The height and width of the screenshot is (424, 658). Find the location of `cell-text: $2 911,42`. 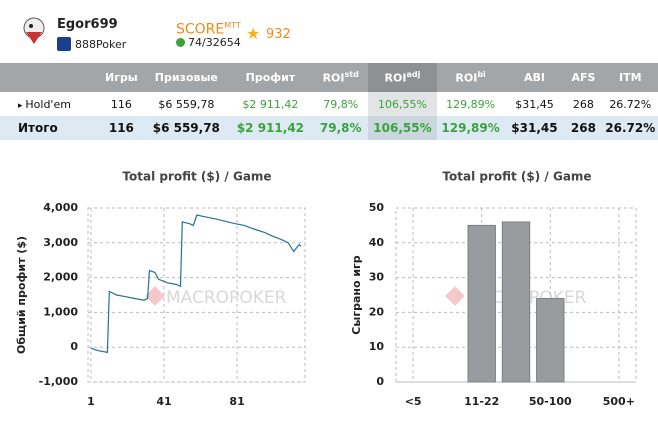

cell-text: $2 911,42 is located at coordinates (270, 104).